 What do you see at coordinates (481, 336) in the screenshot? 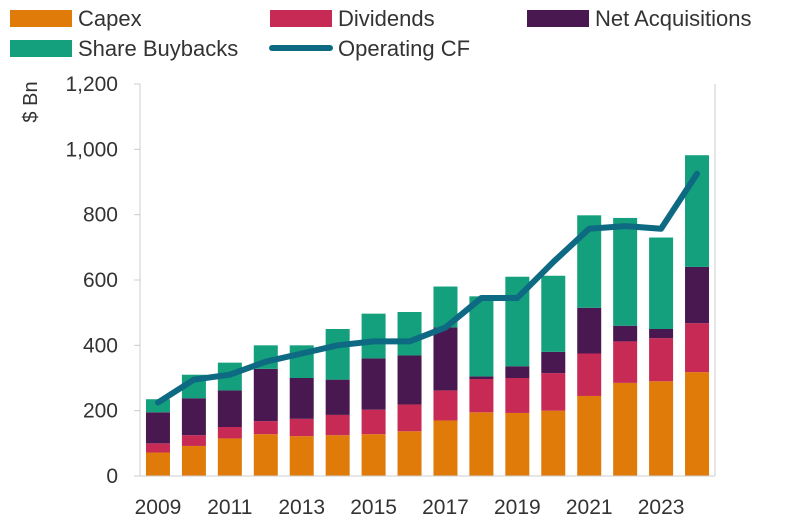
I see `bar-share-buybacks-2018` at bounding box center [481, 336].